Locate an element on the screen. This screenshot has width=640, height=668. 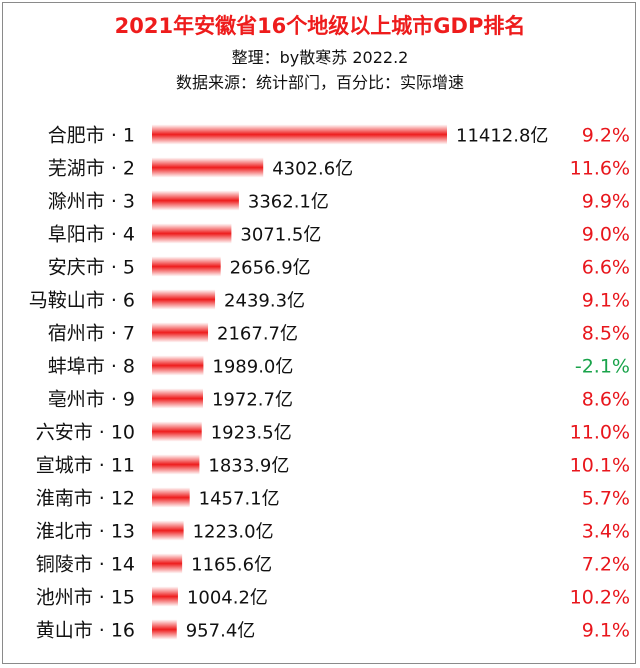
growth-label: 9.0% is located at coordinates (606, 235).